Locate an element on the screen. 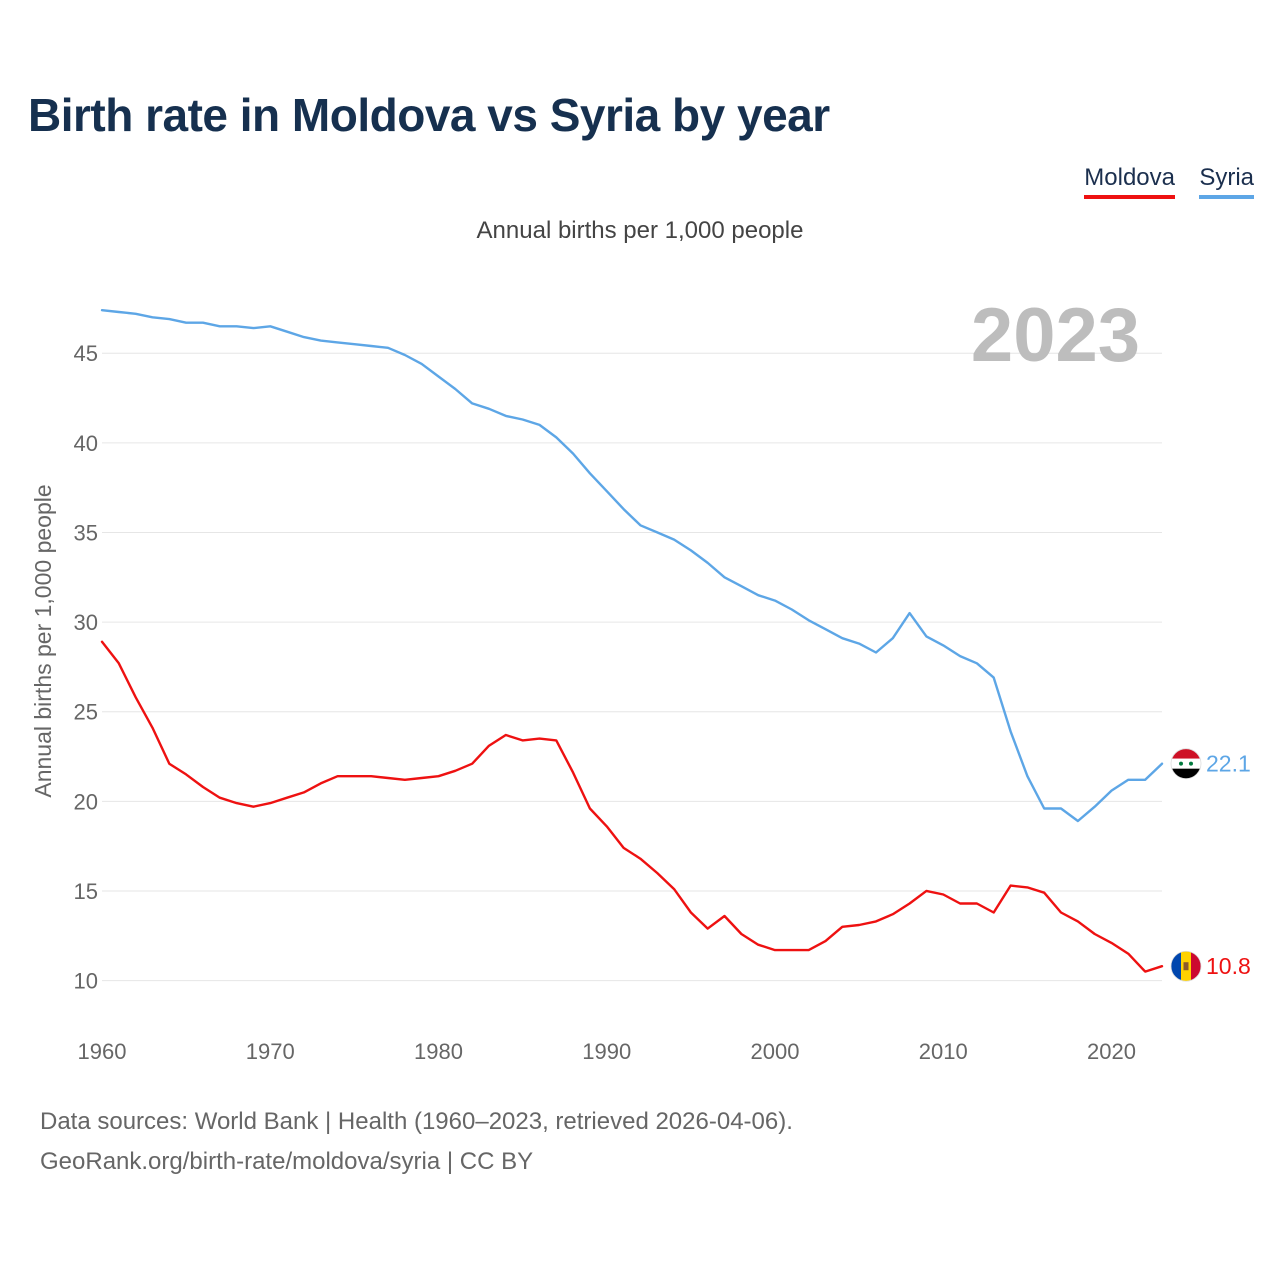 This screenshot has height=1280, width=1280. series-end-labels: 10.8 22.1 is located at coordinates (1210, 865).